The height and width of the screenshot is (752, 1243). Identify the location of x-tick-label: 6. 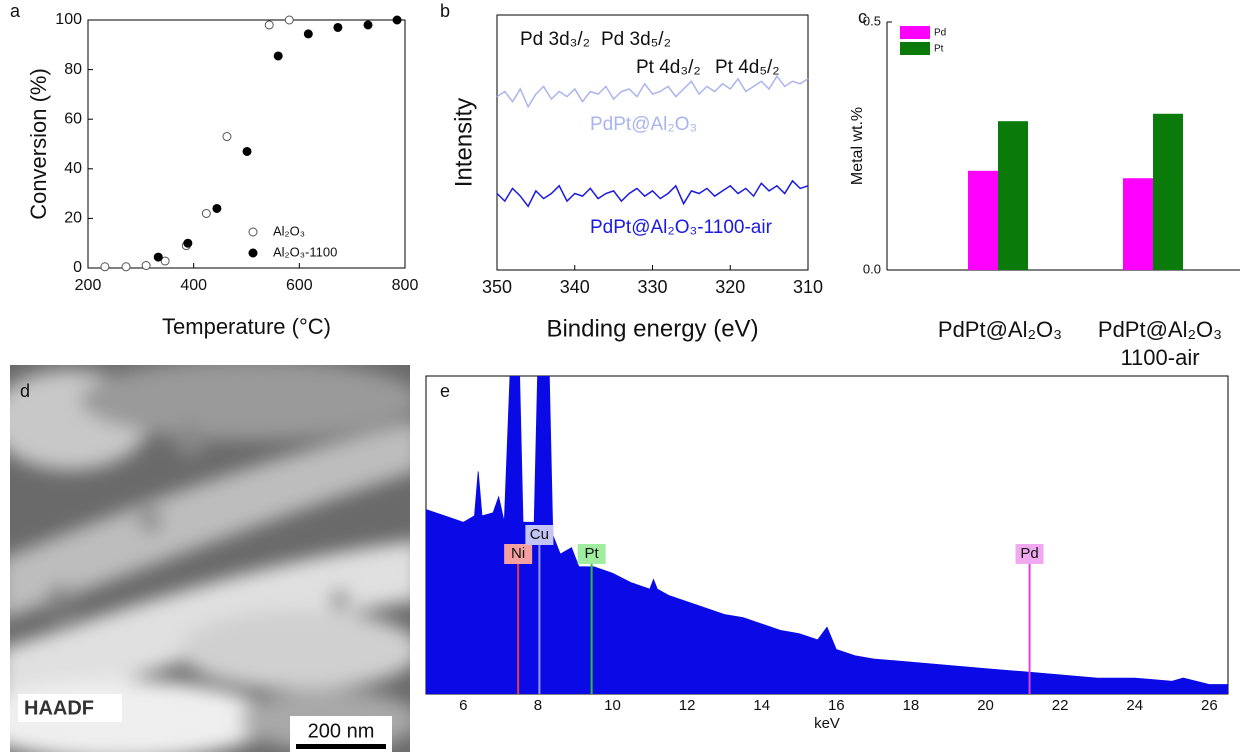
(463, 705).